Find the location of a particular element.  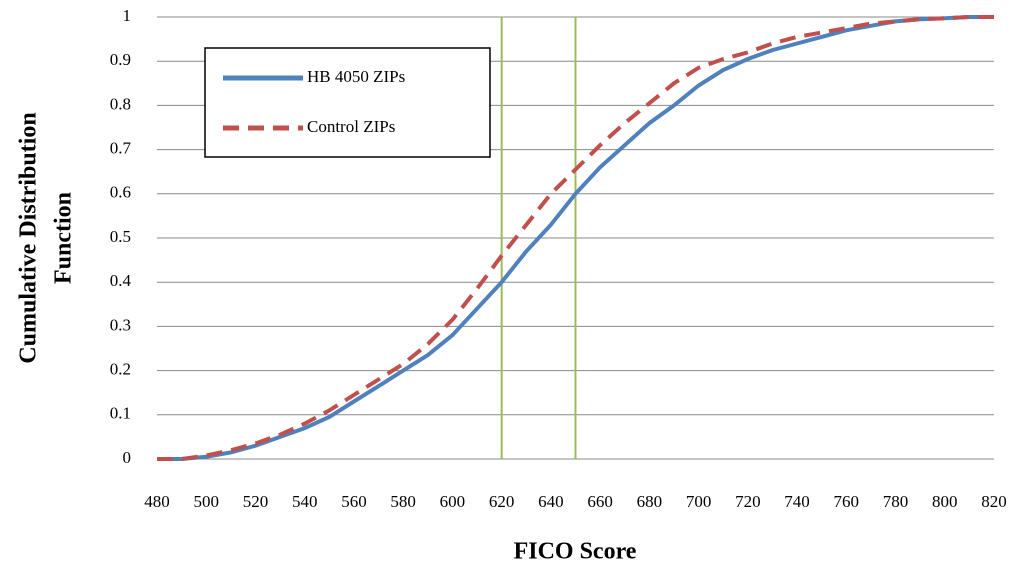

x-tick-label: 820 is located at coordinates (994, 501).